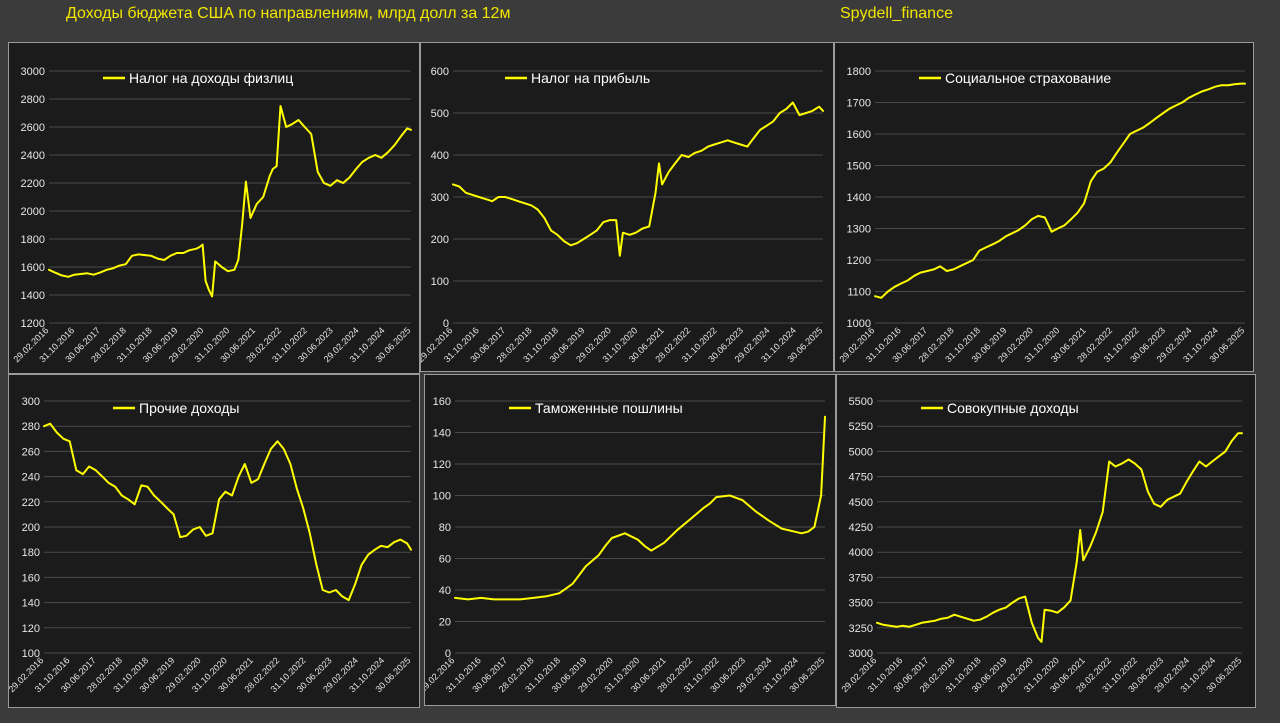 The width and height of the screenshot is (1280, 723). I want to click on y-tick-label: 260, so click(31, 452).